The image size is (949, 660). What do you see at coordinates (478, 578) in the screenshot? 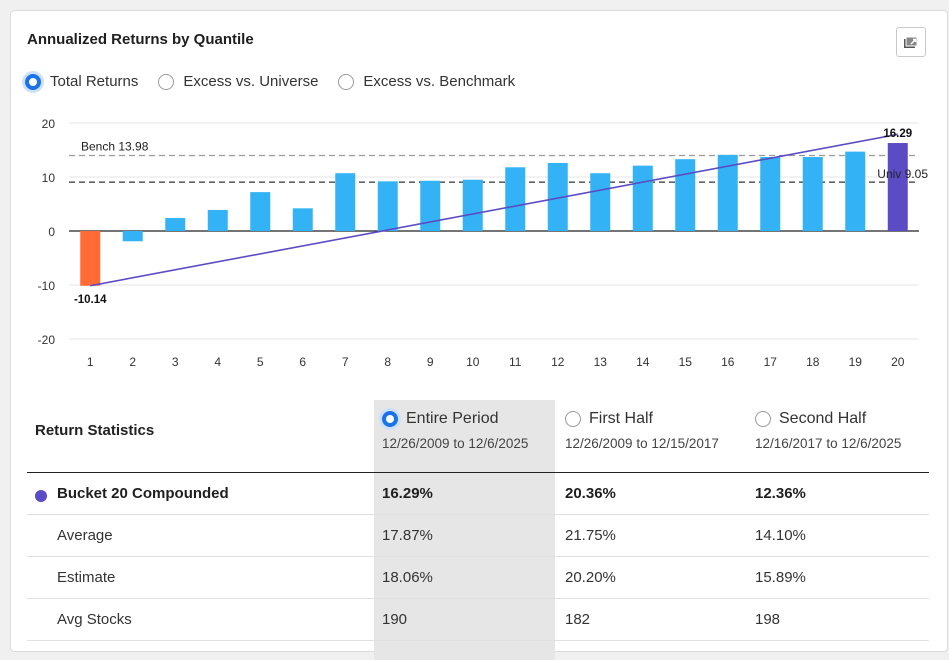
I see `table-row: Estimate 18.06% 20.20% 15.89%` at bounding box center [478, 578].